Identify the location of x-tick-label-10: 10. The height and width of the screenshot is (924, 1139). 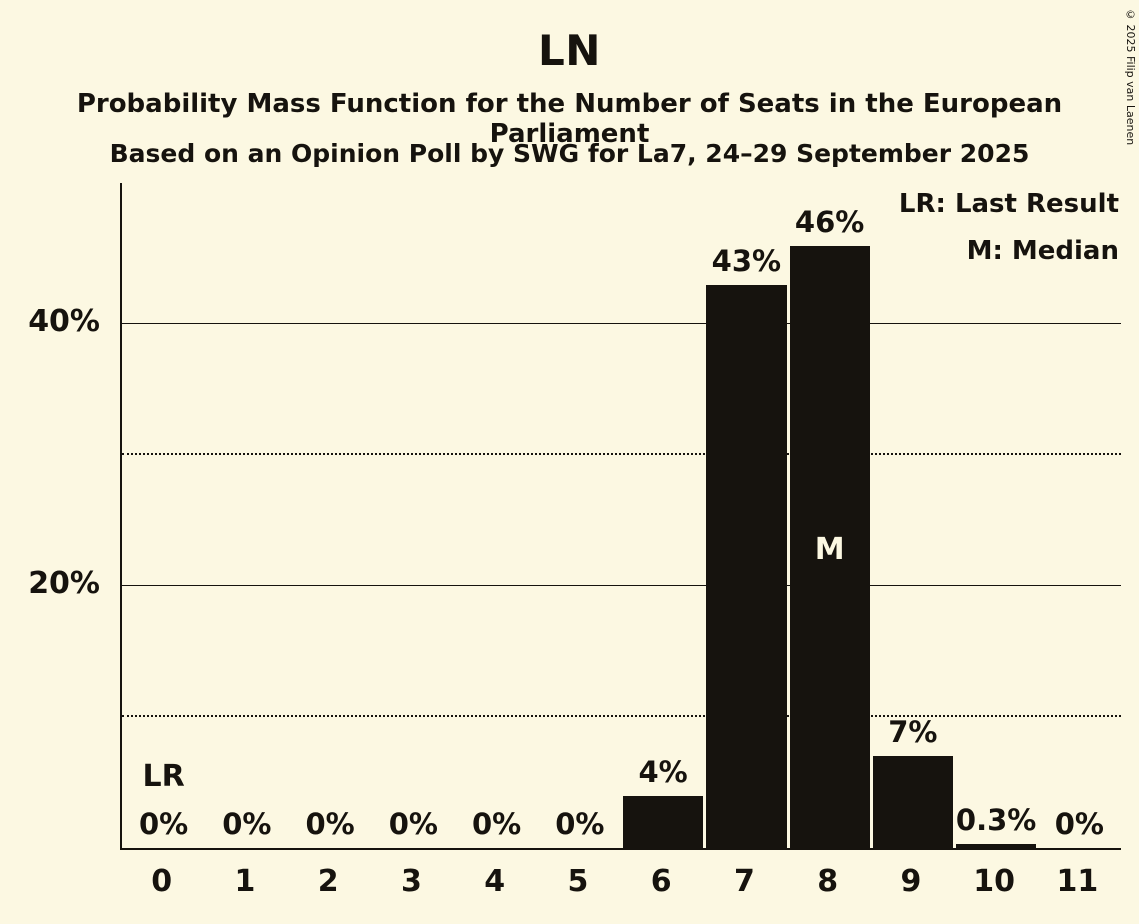
(994, 881).